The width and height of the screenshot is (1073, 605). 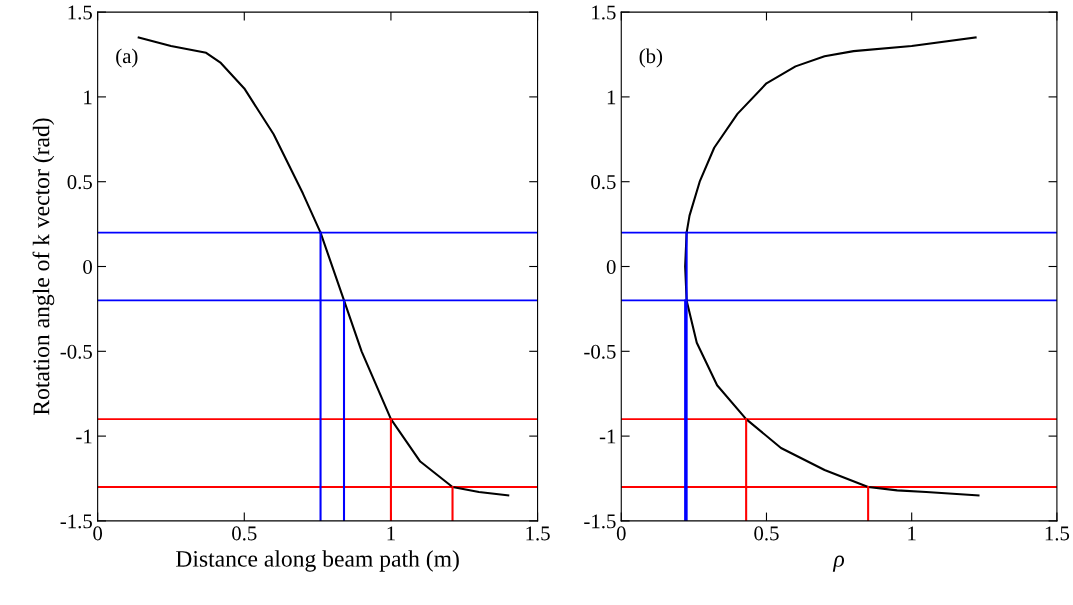 What do you see at coordinates (838, 563) in the screenshot?
I see `x-axis-title: ρ` at bounding box center [838, 563].